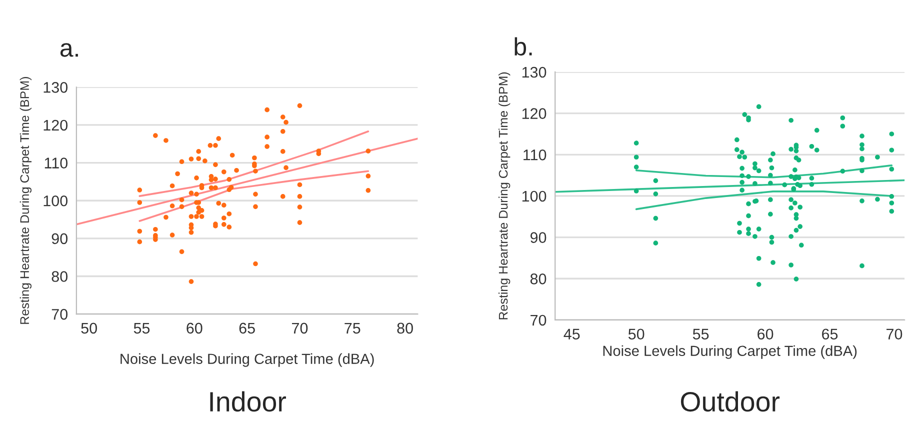 The width and height of the screenshot is (910, 421). Describe the element at coordinates (730, 401) in the screenshot. I see `text: Outdoor` at that location.